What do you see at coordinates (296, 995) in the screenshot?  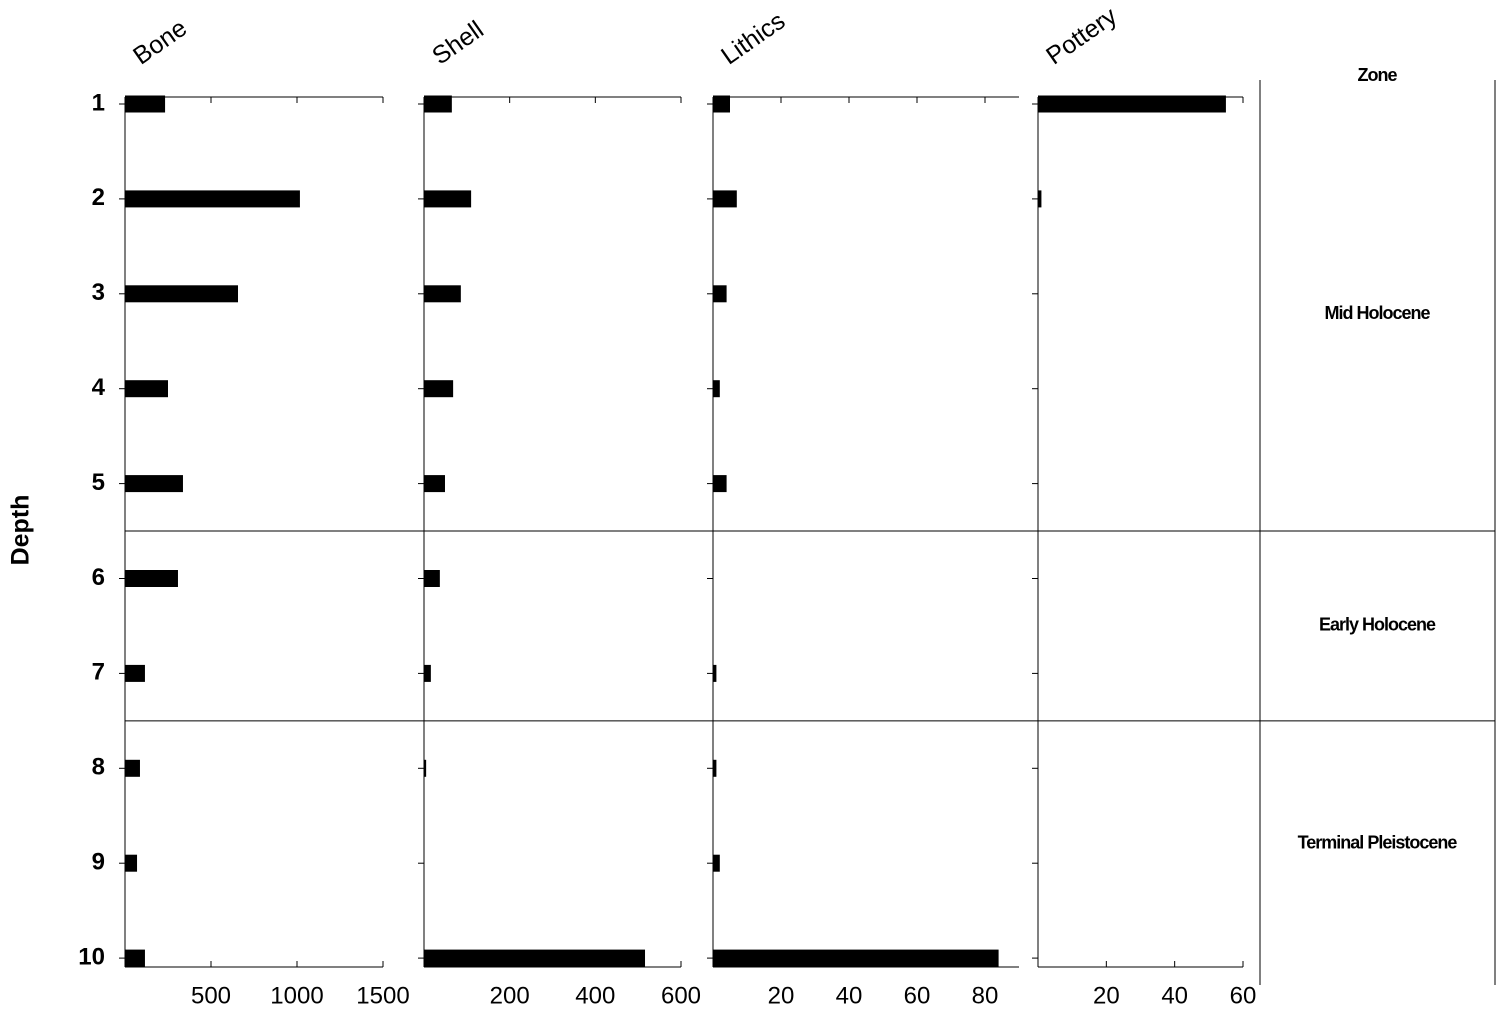 I see `x-tick-label: 1000` at bounding box center [296, 995].